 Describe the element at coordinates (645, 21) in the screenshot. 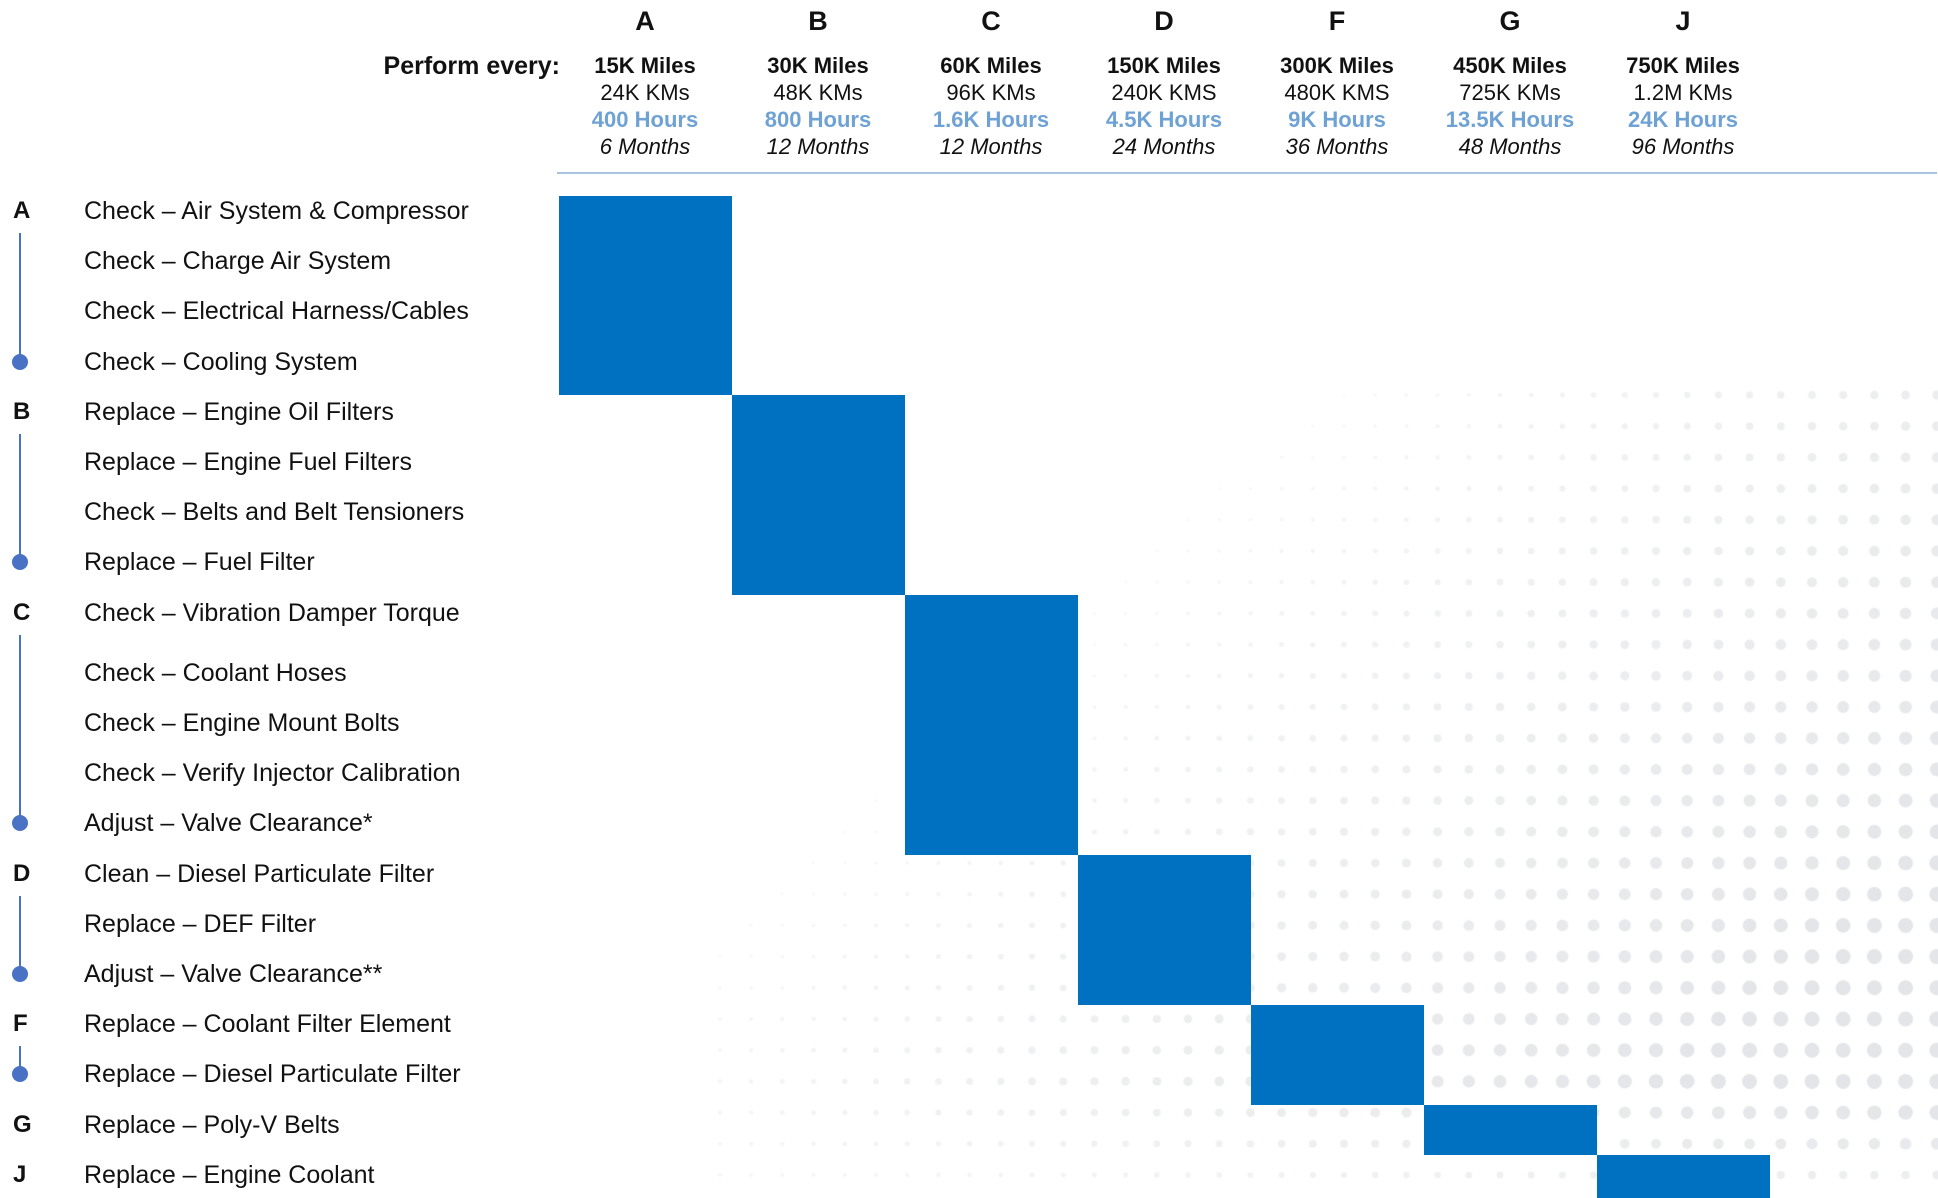

I see `column-letter-a: A` at that location.